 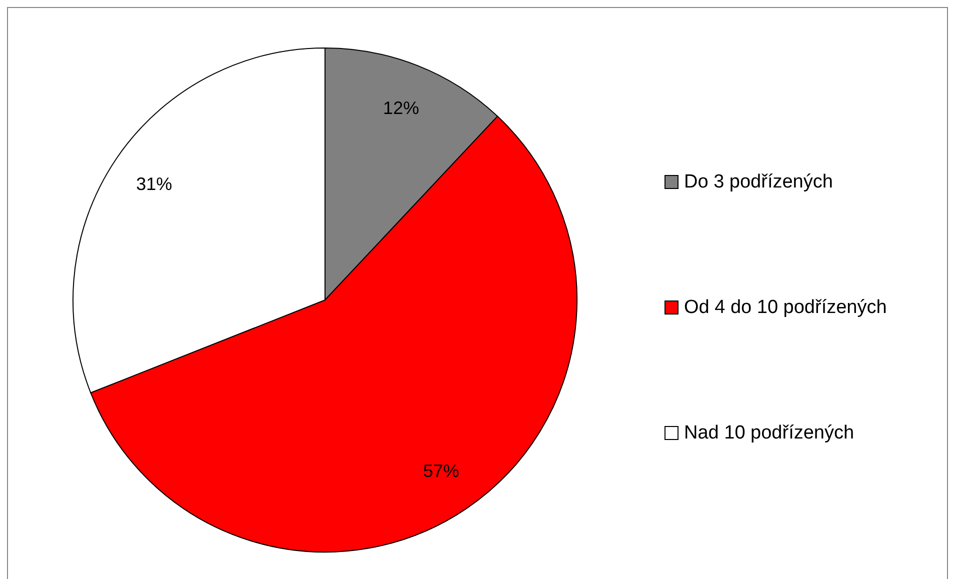 What do you see at coordinates (785, 307) in the screenshot?
I see `legend-label: Od 4 do 10 podřízených` at bounding box center [785, 307].